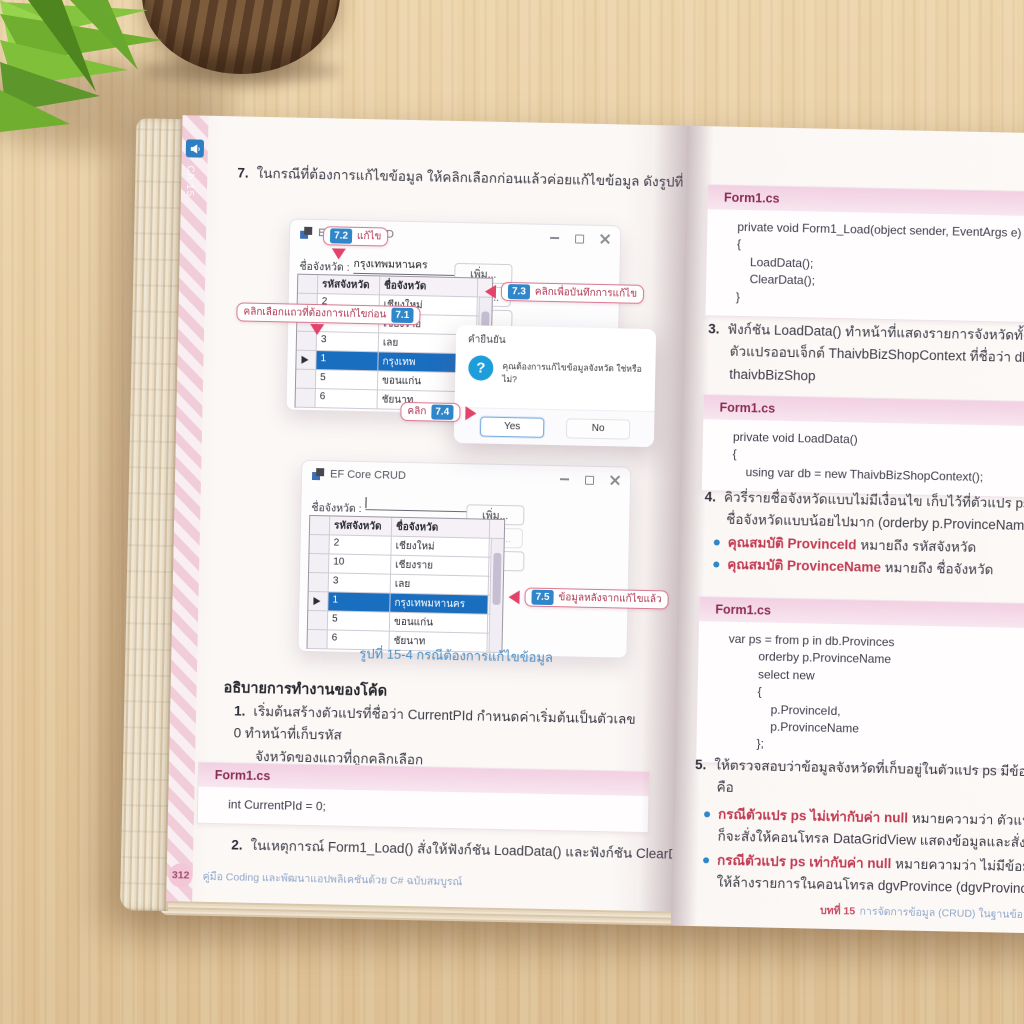 The height and width of the screenshot is (1024, 1024). I want to click on footer-chapter-title: การจัดการข้อมูล (CRUD) ในฐานข้อ, so click(941, 913).